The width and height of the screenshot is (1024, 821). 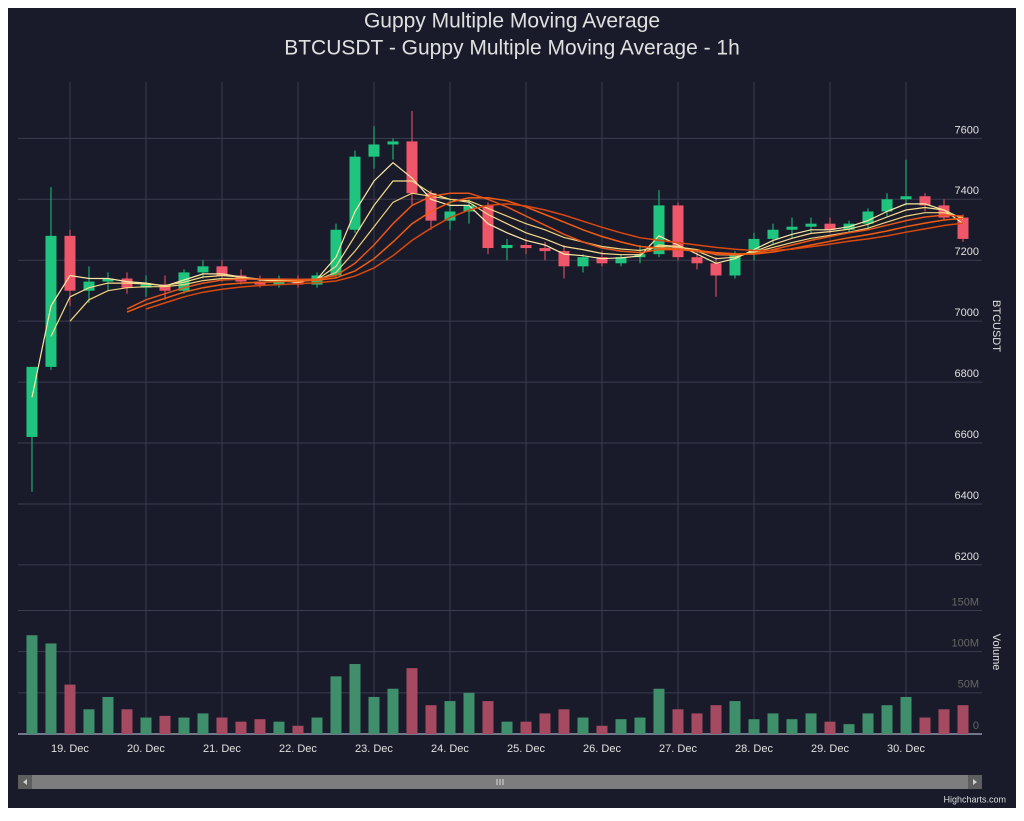 What do you see at coordinates (678, 749) in the screenshot?
I see `x-tick-label: 27. Dec` at bounding box center [678, 749].